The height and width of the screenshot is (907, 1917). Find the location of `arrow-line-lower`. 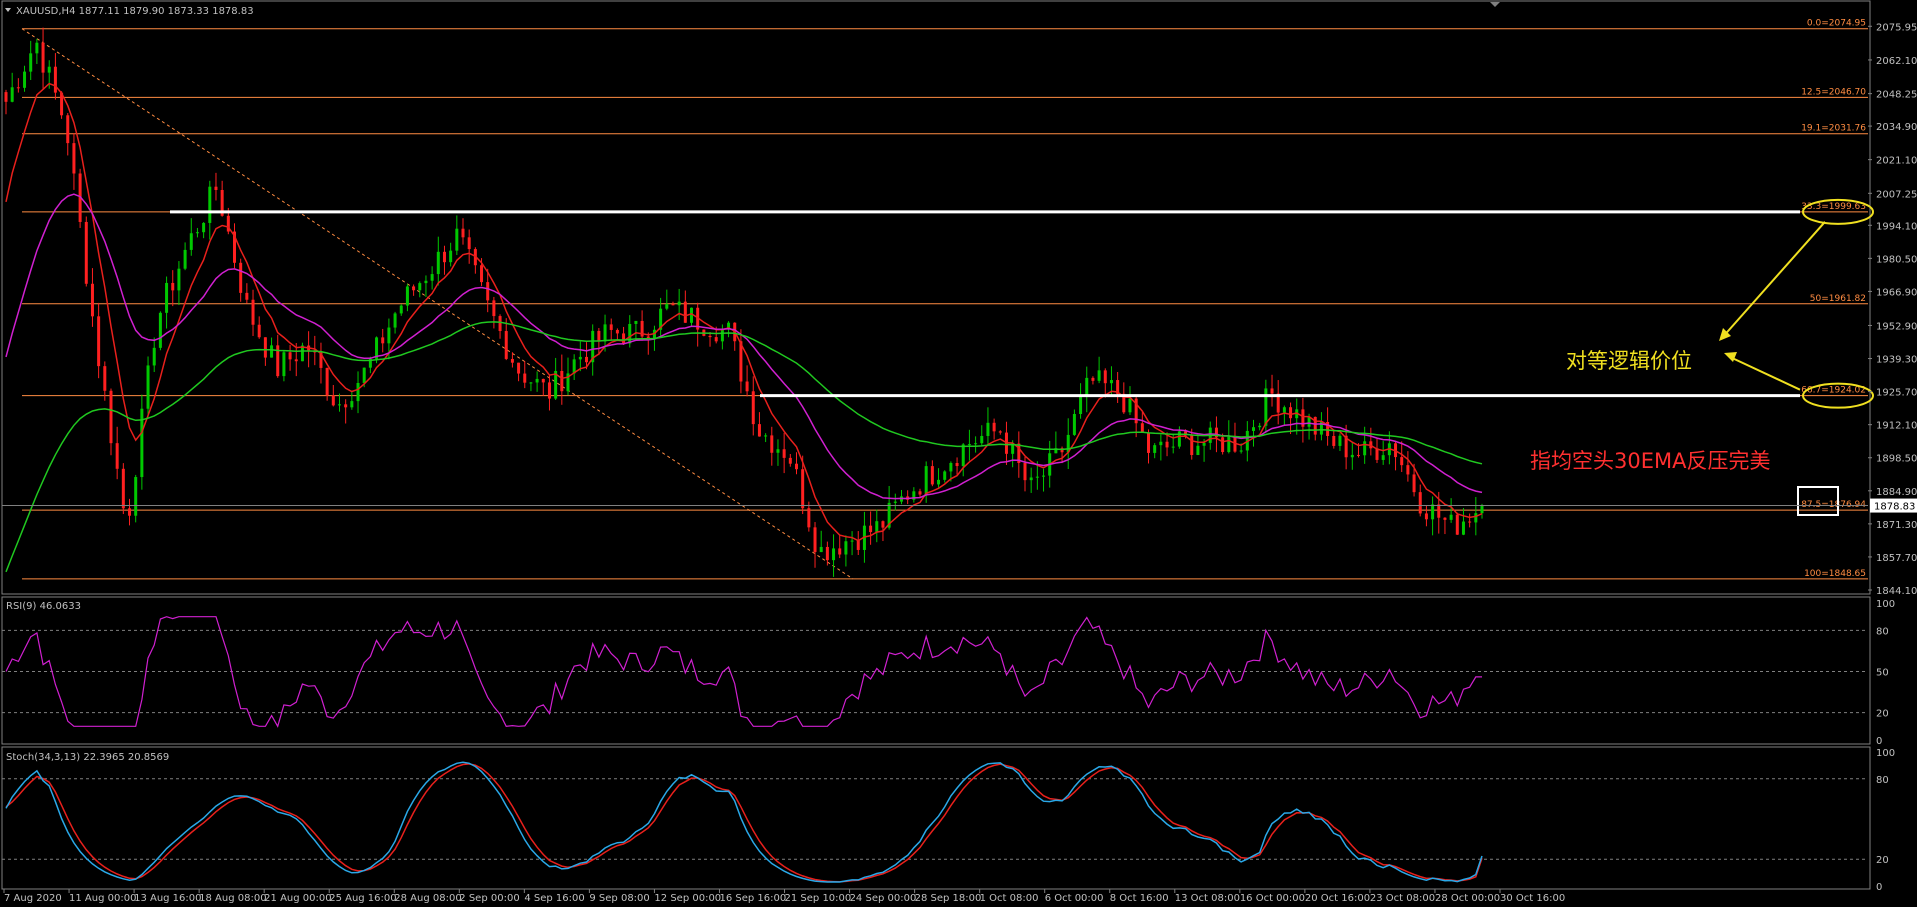

arrow-line-lower is located at coordinates (1765, 373).